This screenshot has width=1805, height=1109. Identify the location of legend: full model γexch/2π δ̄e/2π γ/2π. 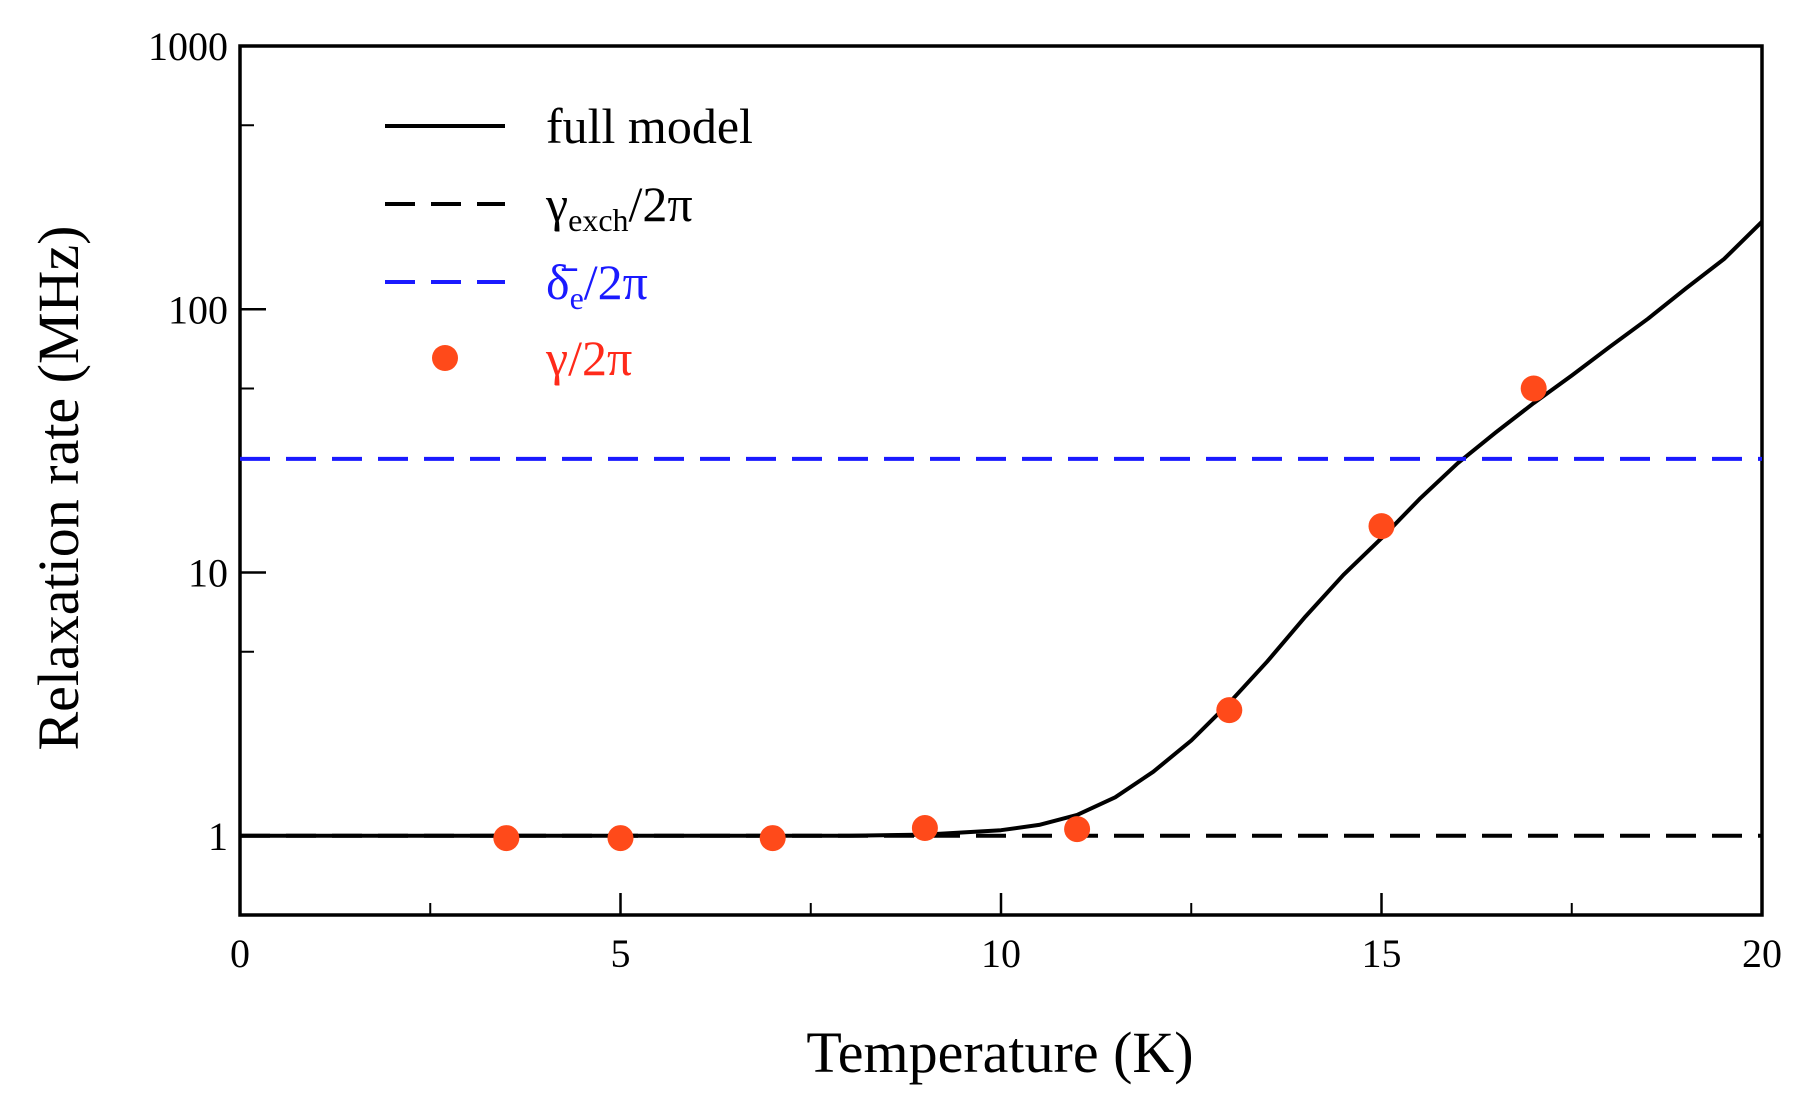
(569, 242).